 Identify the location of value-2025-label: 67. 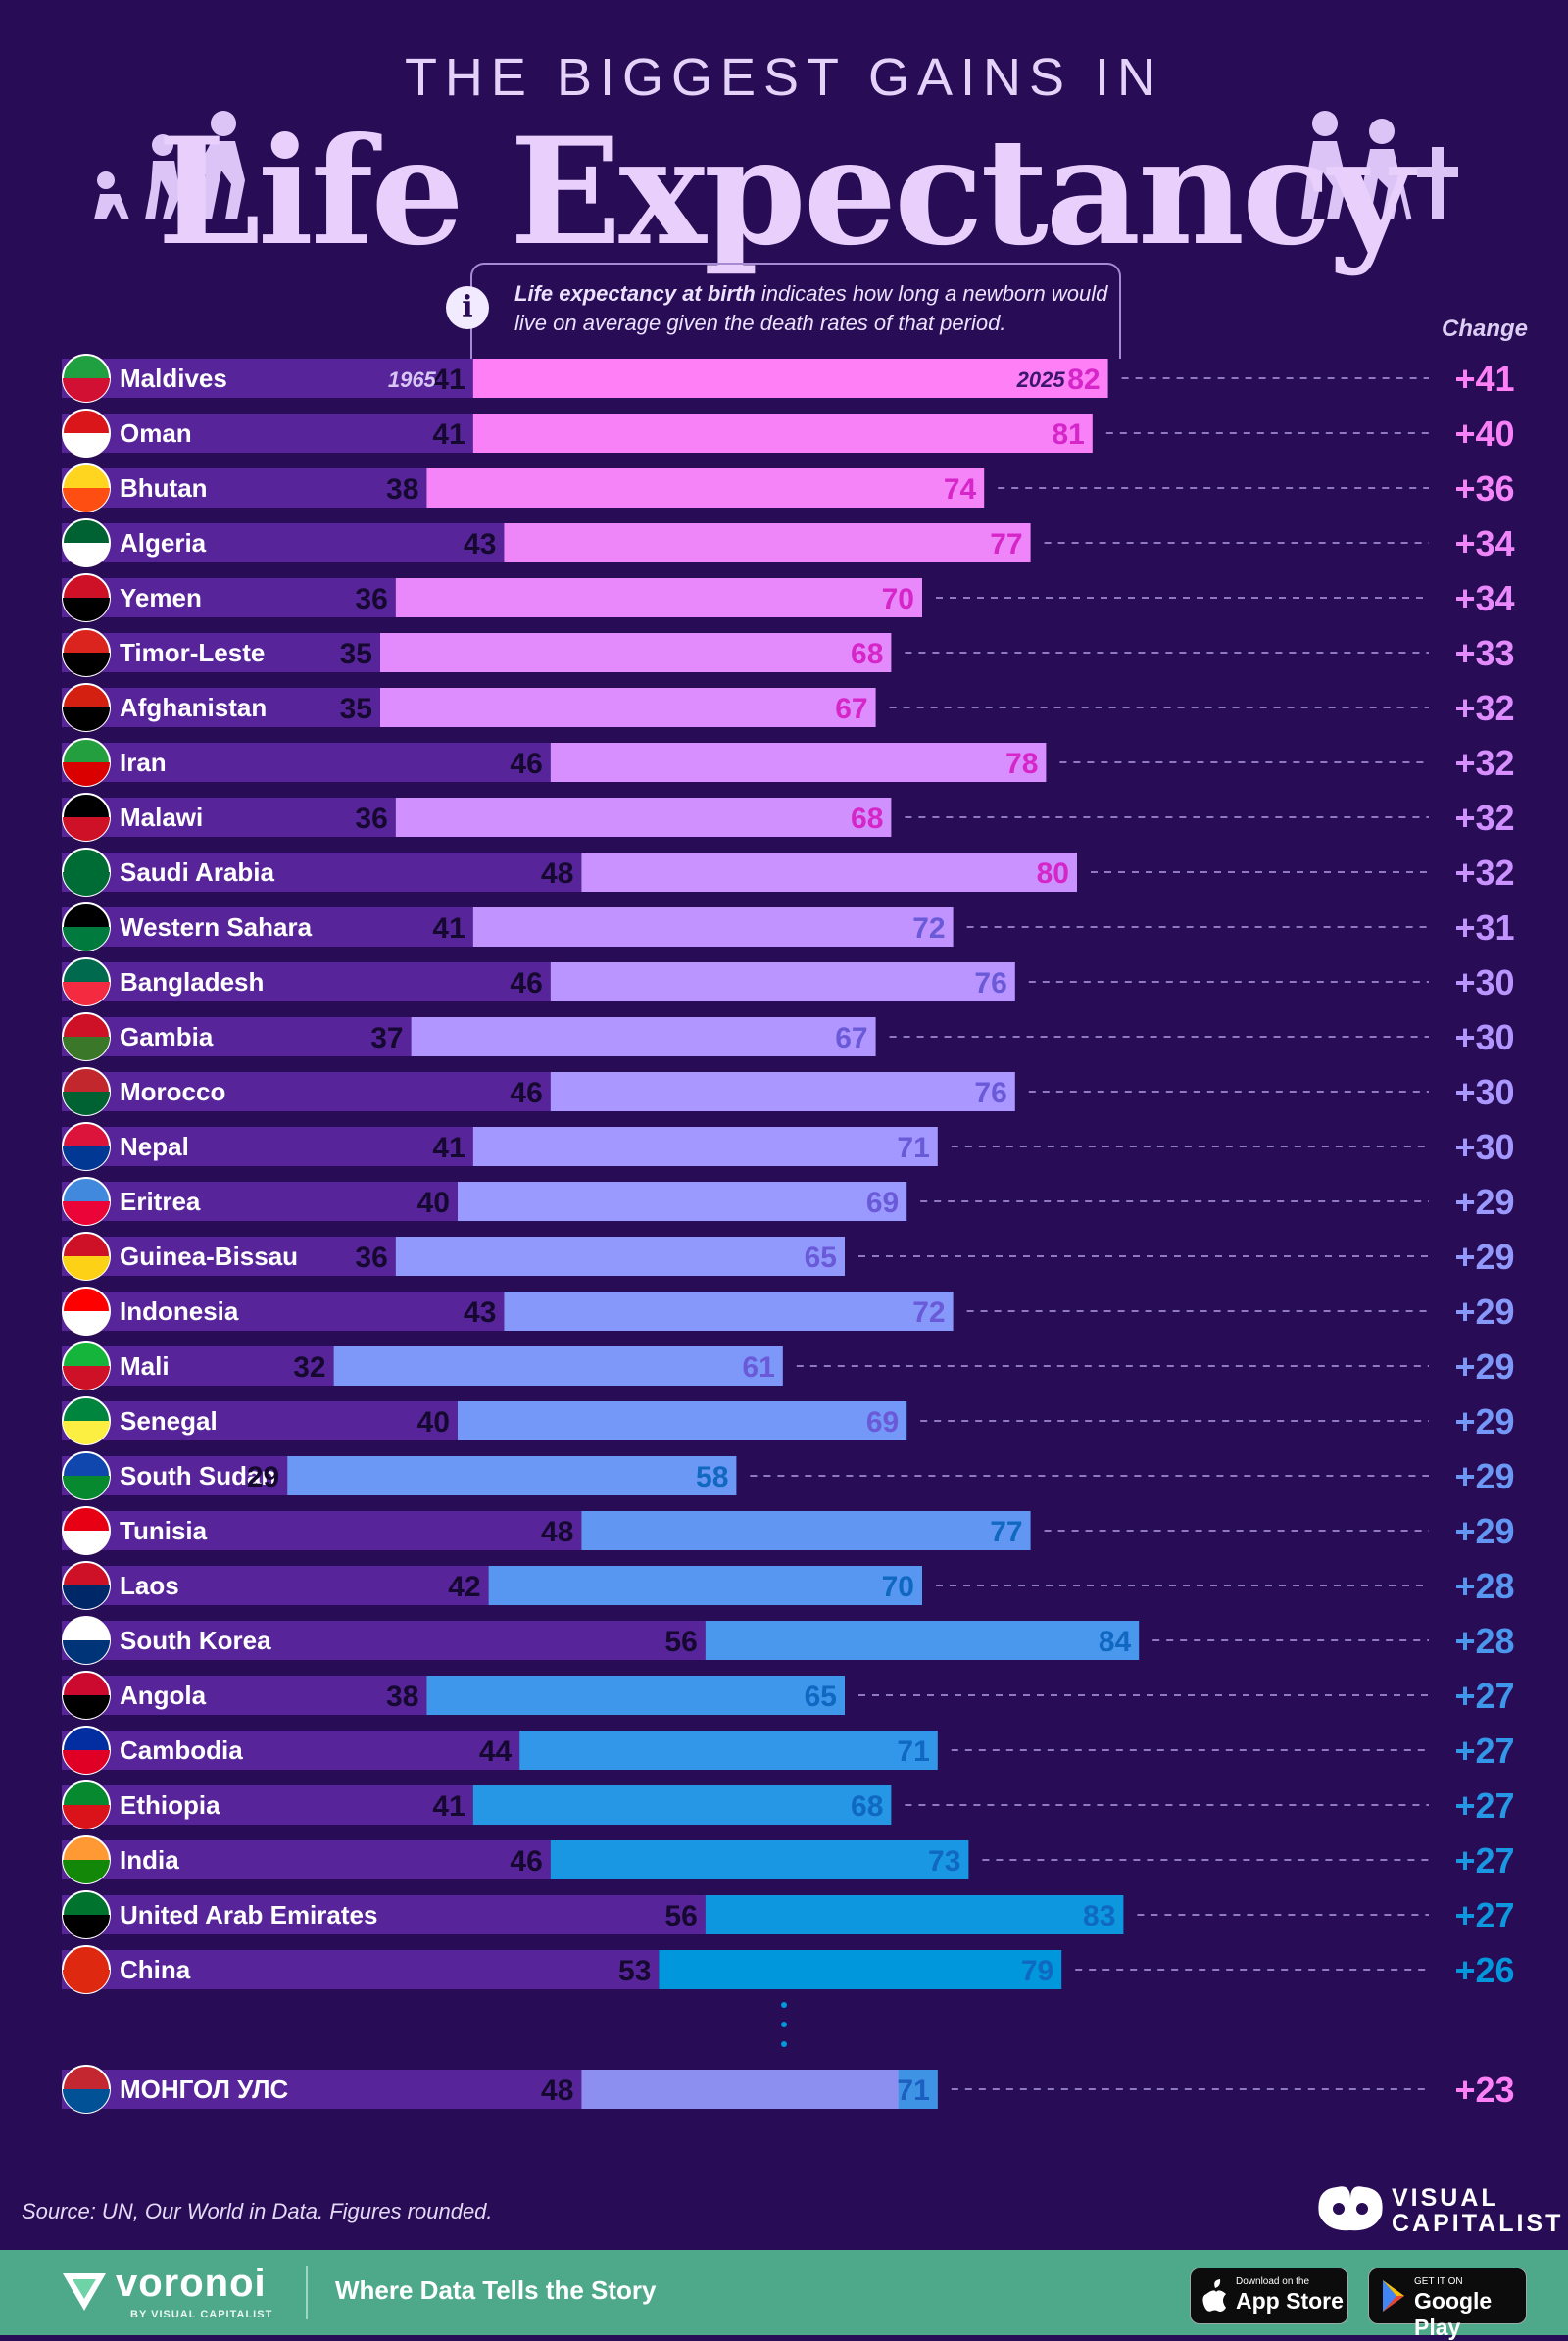
(851, 1038).